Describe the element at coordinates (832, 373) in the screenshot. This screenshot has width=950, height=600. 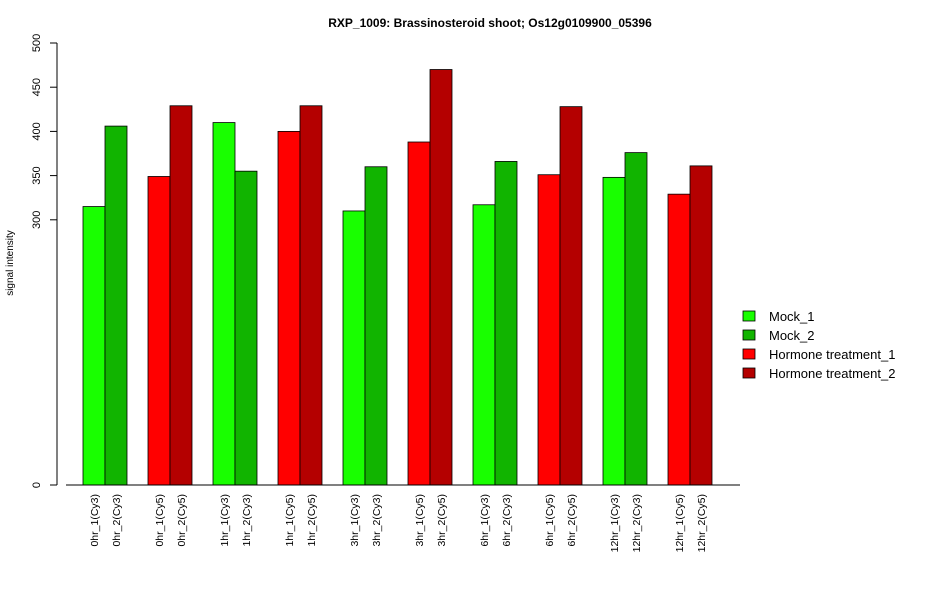
I see `legend-label: Hormone treatment_2` at that location.